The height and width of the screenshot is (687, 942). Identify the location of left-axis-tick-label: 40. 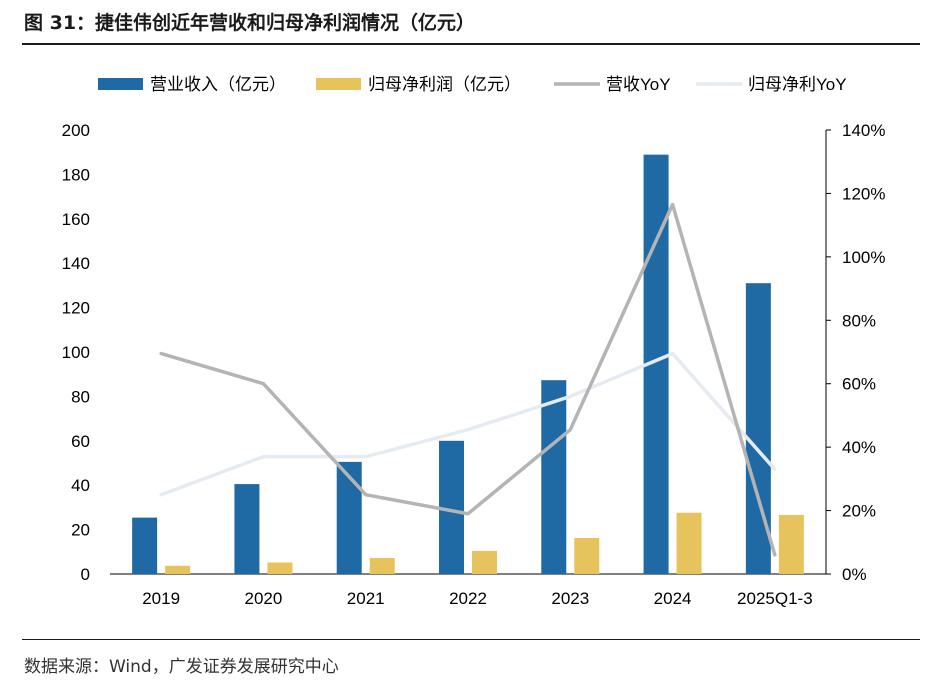
(80, 485).